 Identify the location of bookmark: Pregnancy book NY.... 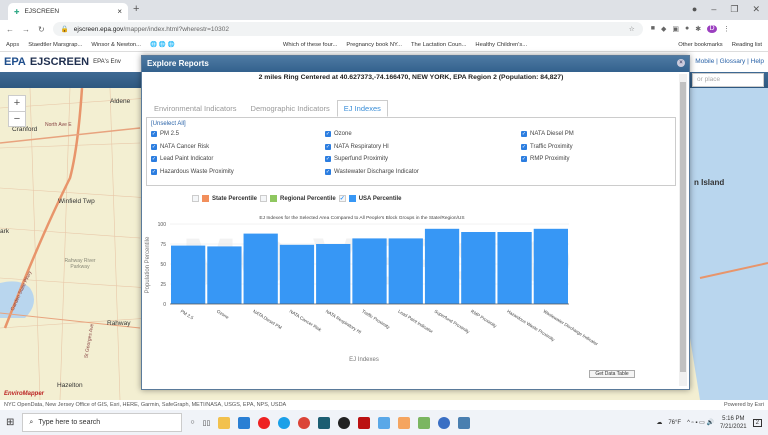
(374, 44).